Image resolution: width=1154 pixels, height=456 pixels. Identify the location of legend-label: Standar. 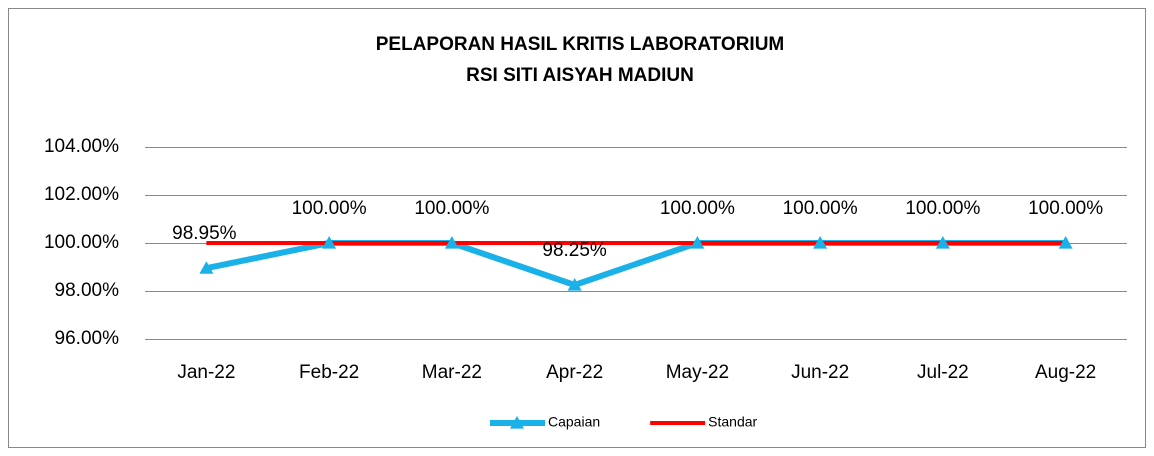
(732, 422).